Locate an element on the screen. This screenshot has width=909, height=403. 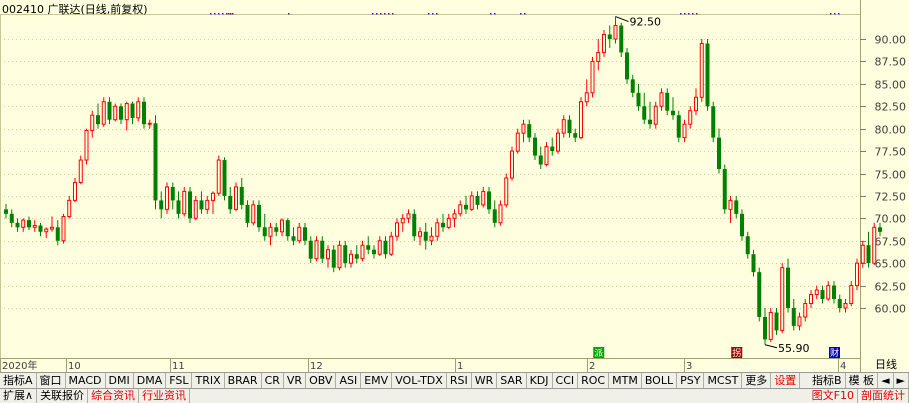
indicator-tab-mtm: MTM is located at coordinates (625, 380).